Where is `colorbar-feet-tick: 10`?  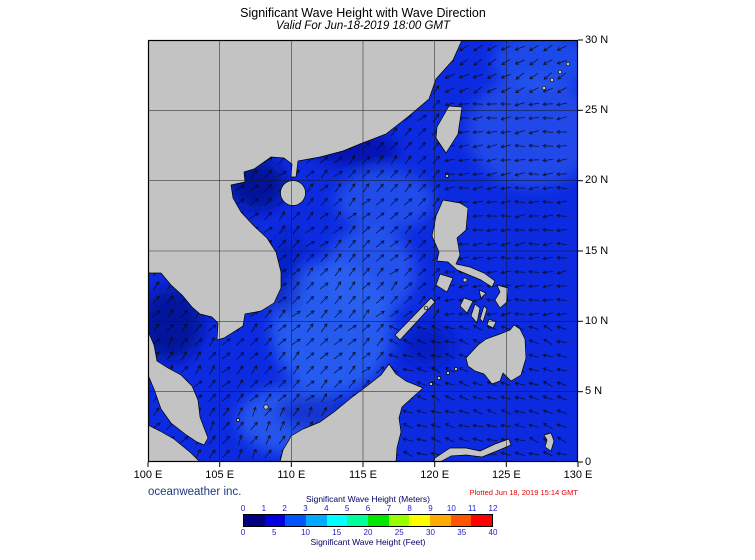 colorbar-feet-tick: 10 is located at coordinates (305, 532).